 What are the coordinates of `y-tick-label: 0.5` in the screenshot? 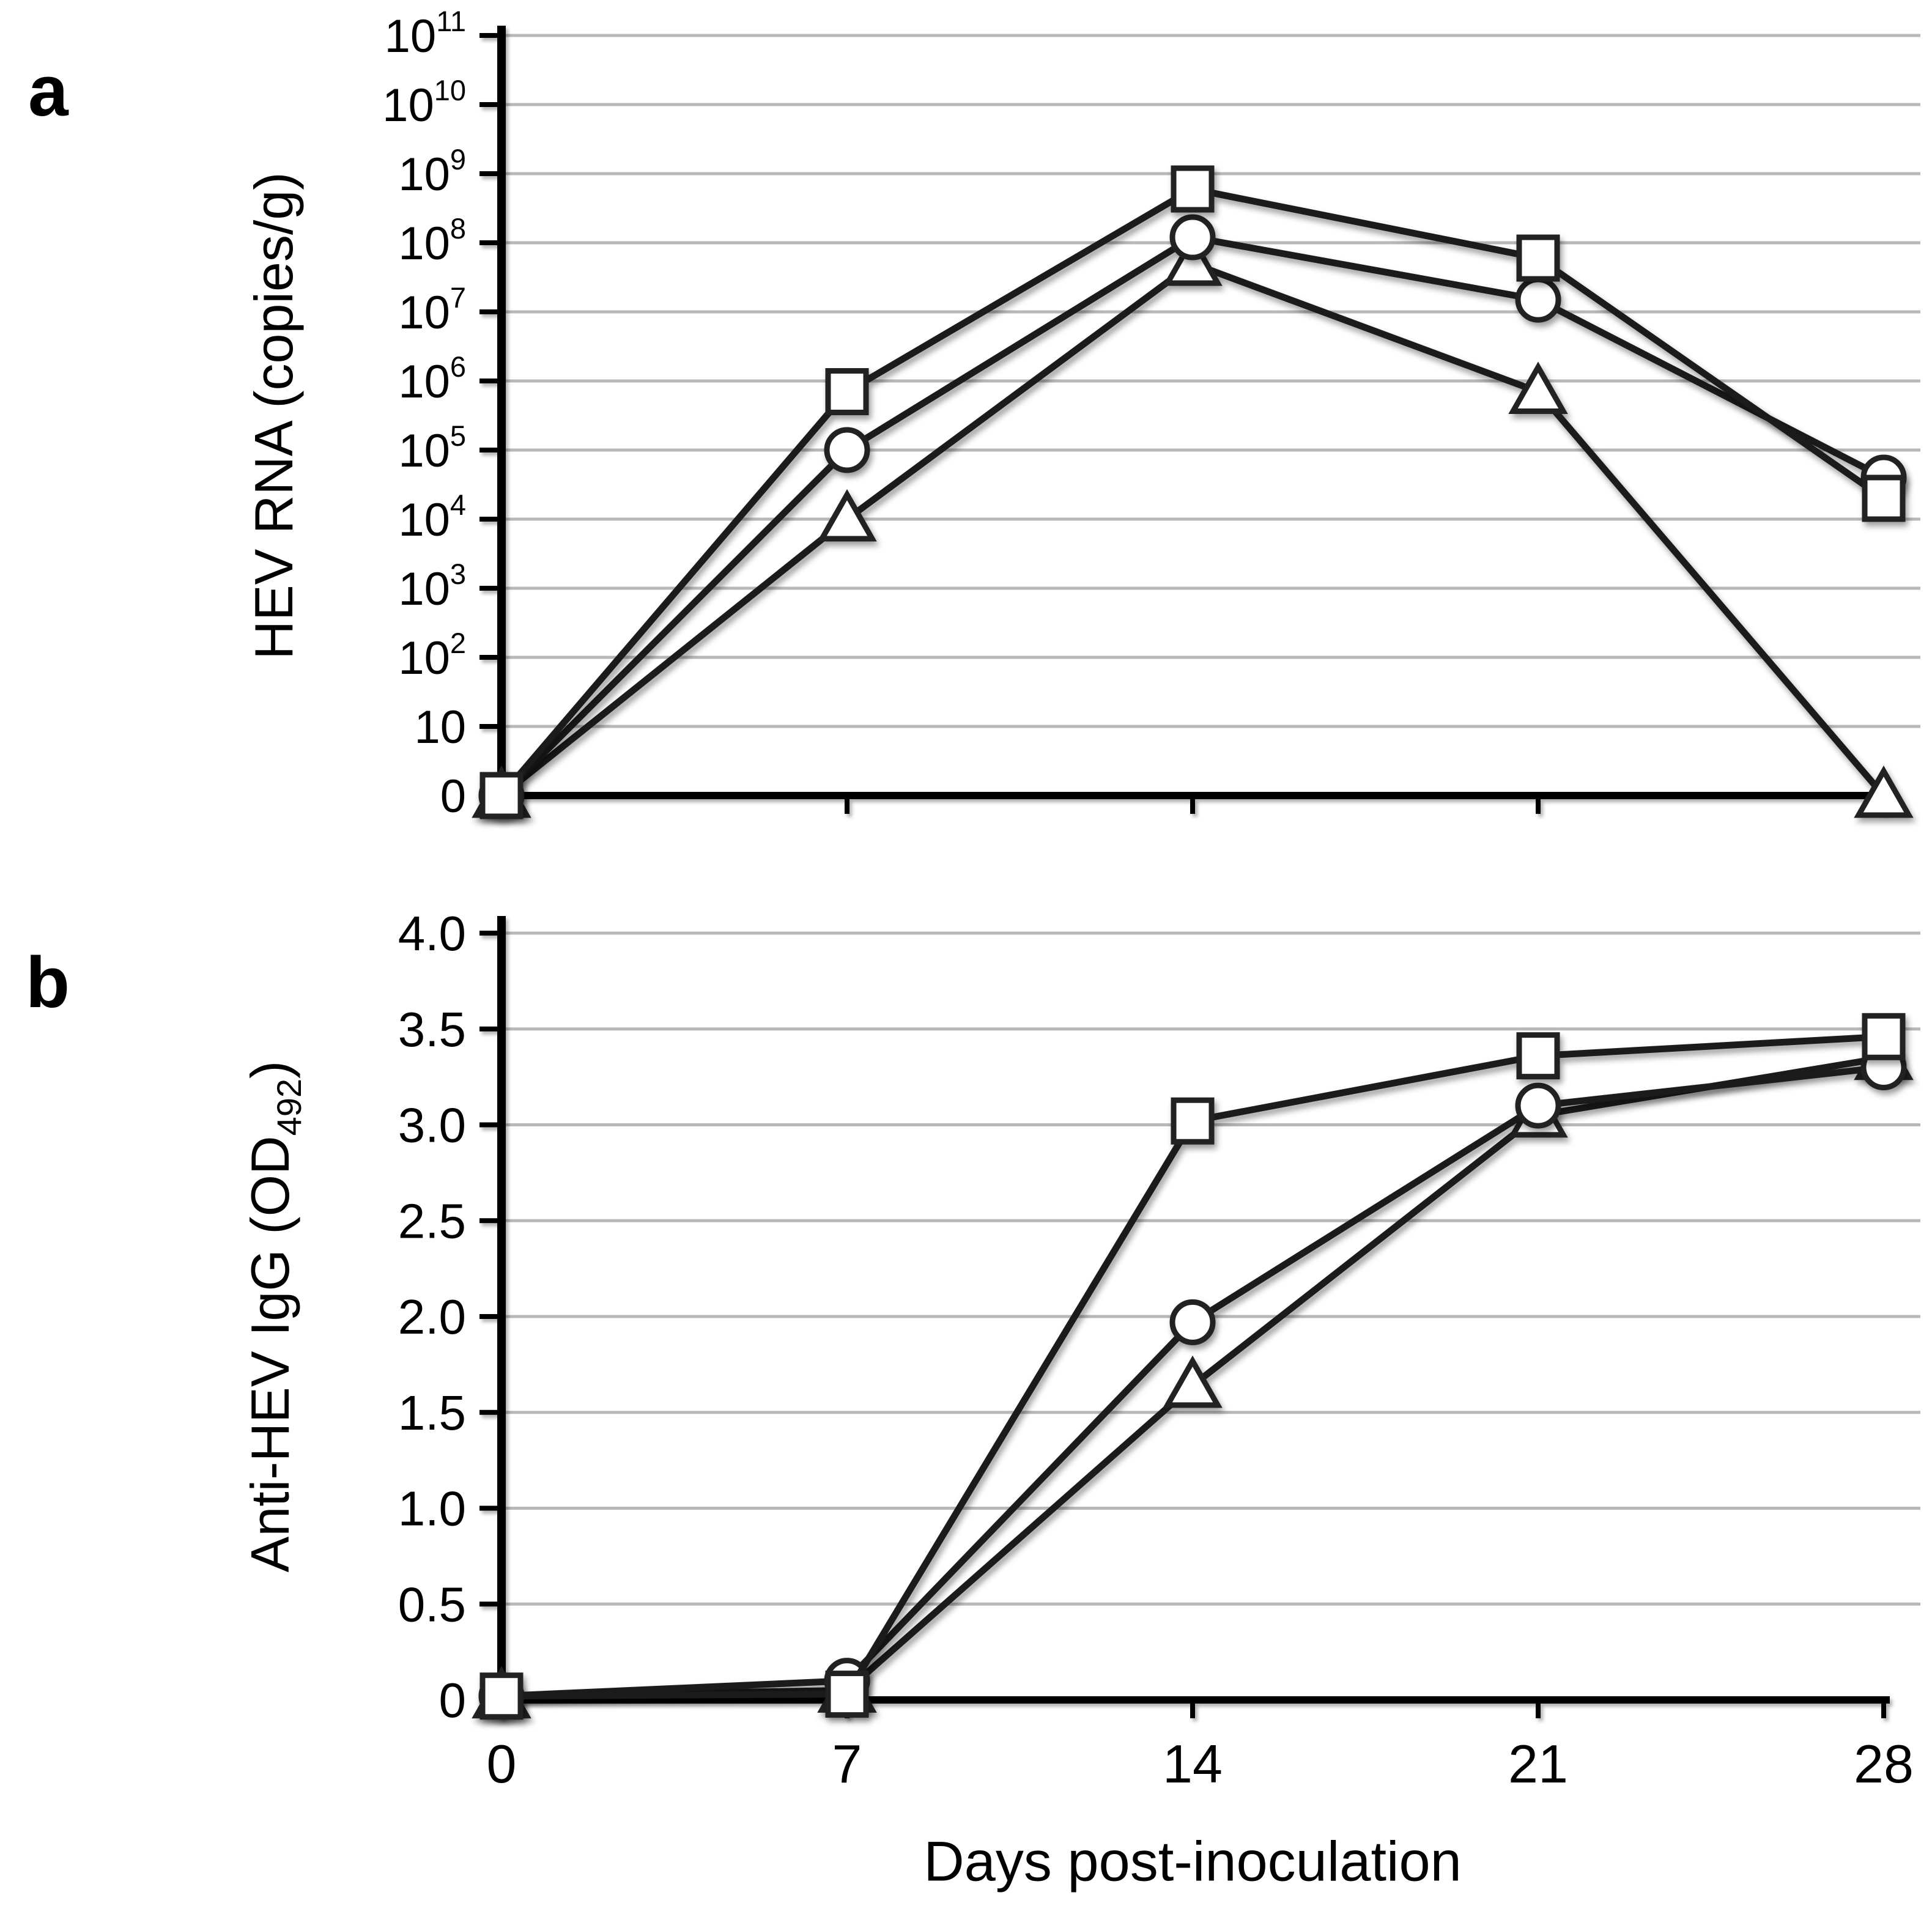 It's located at (432, 1604).